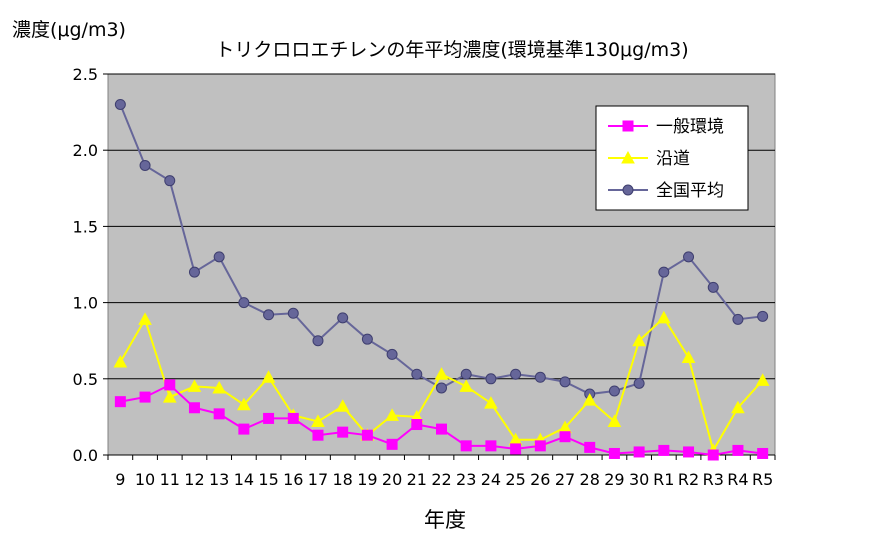 Image resolution: width=890 pixels, height=540 pixels. I want to click on y-tick-label: 2.0, so click(85, 150).